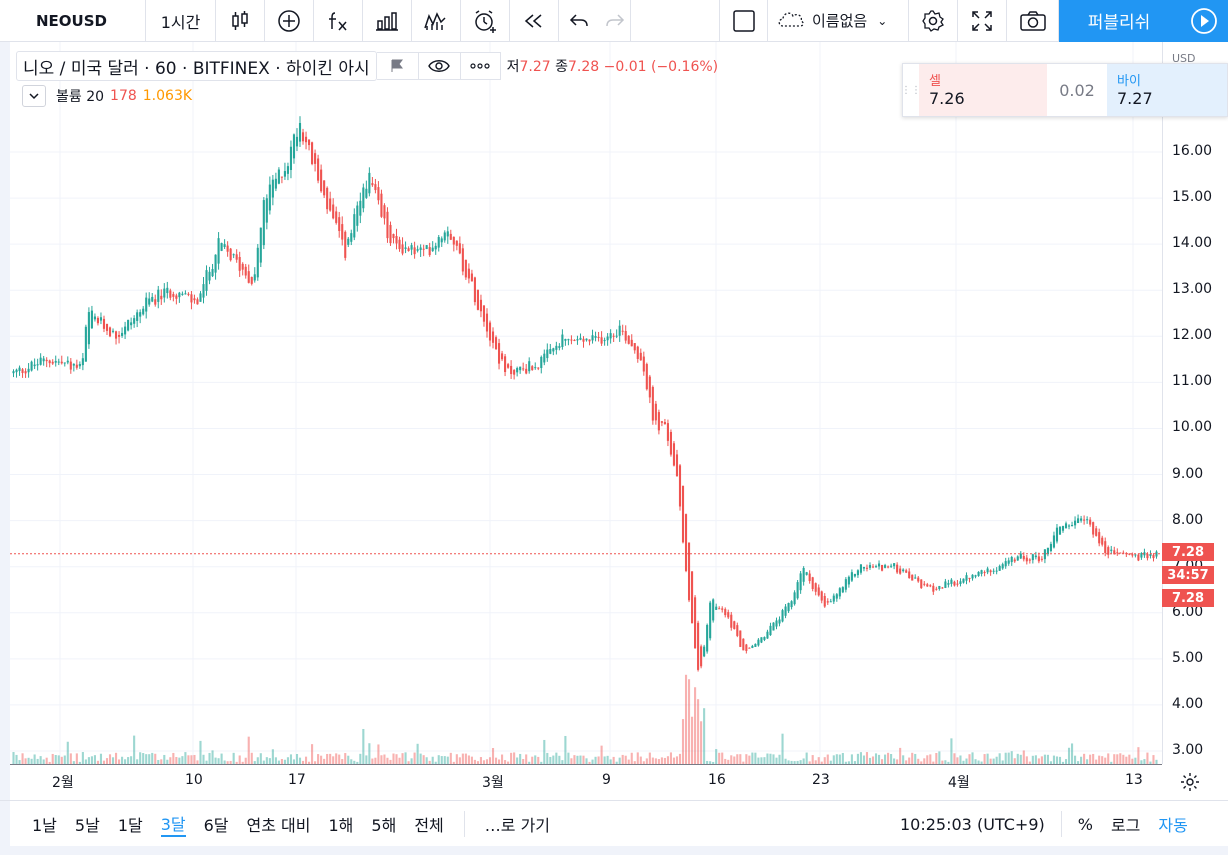  Describe the element at coordinates (1173, 825) in the screenshot. I see `auto-scale-toggle: 자동` at that location.